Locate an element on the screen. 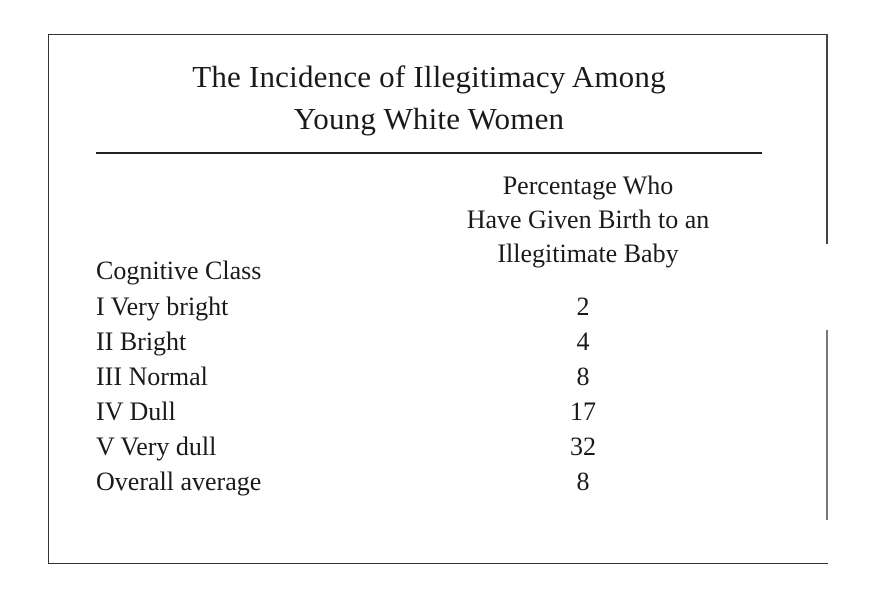 The width and height of the screenshot is (882, 608). table-row: IV Dull 17 is located at coordinates (426, 411).